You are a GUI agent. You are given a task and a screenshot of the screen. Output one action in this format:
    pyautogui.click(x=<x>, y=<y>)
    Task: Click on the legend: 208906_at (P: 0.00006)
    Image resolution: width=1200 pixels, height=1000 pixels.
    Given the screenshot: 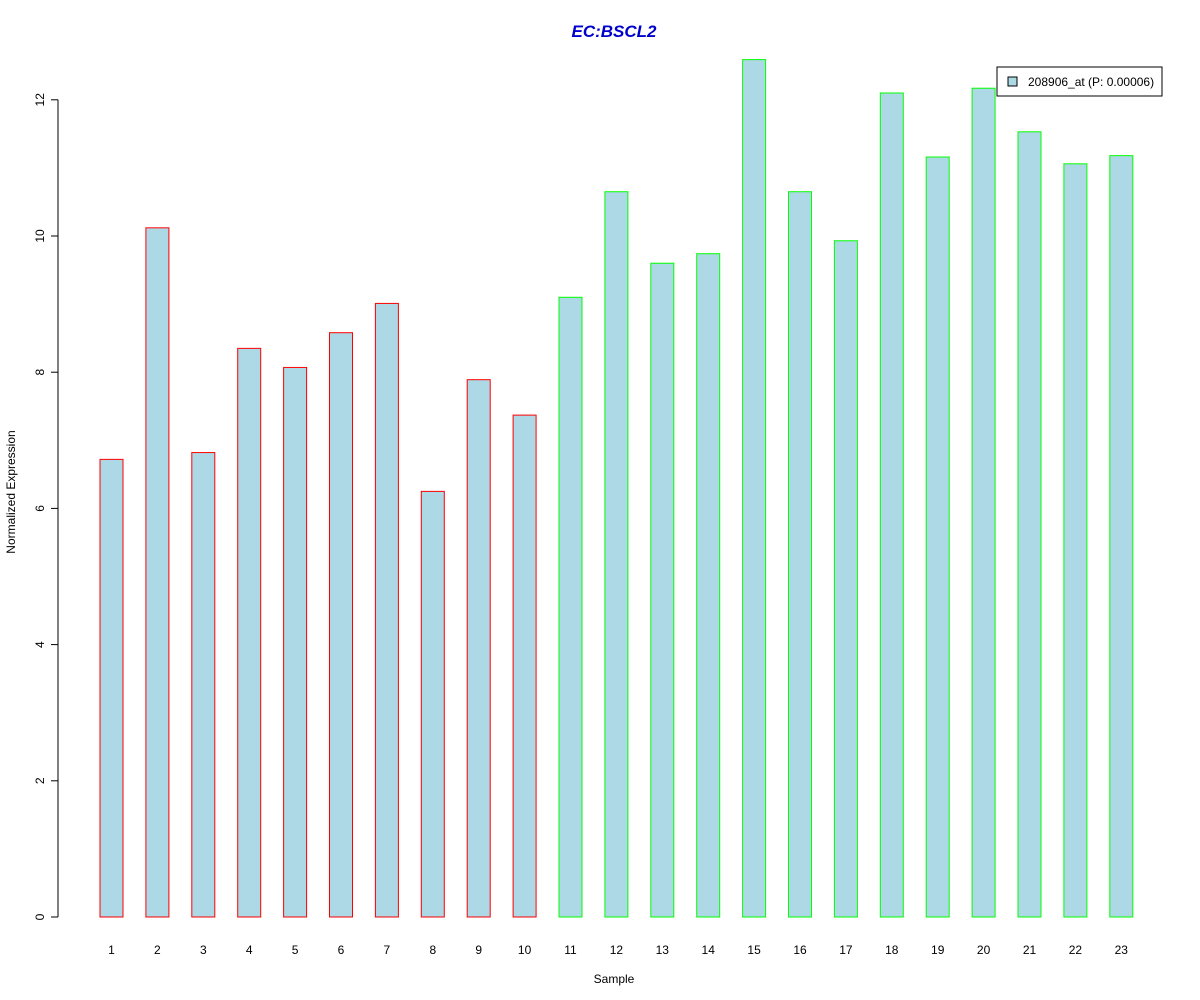 What is the action you would take?
    pyautogui.click(x=1079, y=81)
    